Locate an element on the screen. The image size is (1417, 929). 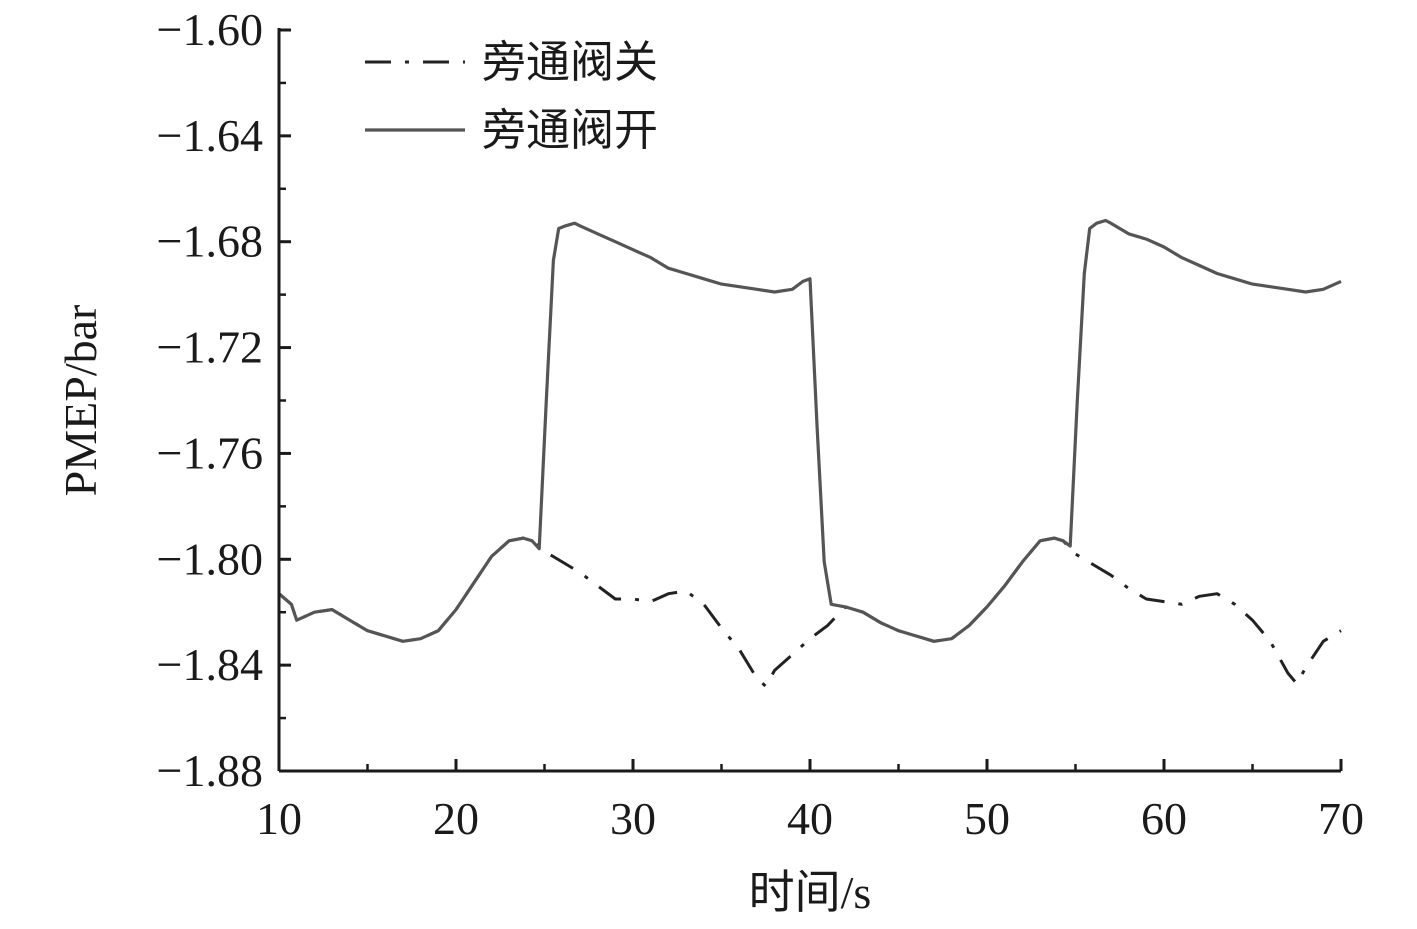
x-tick-label: 10 is located at coordinates (279, 818).